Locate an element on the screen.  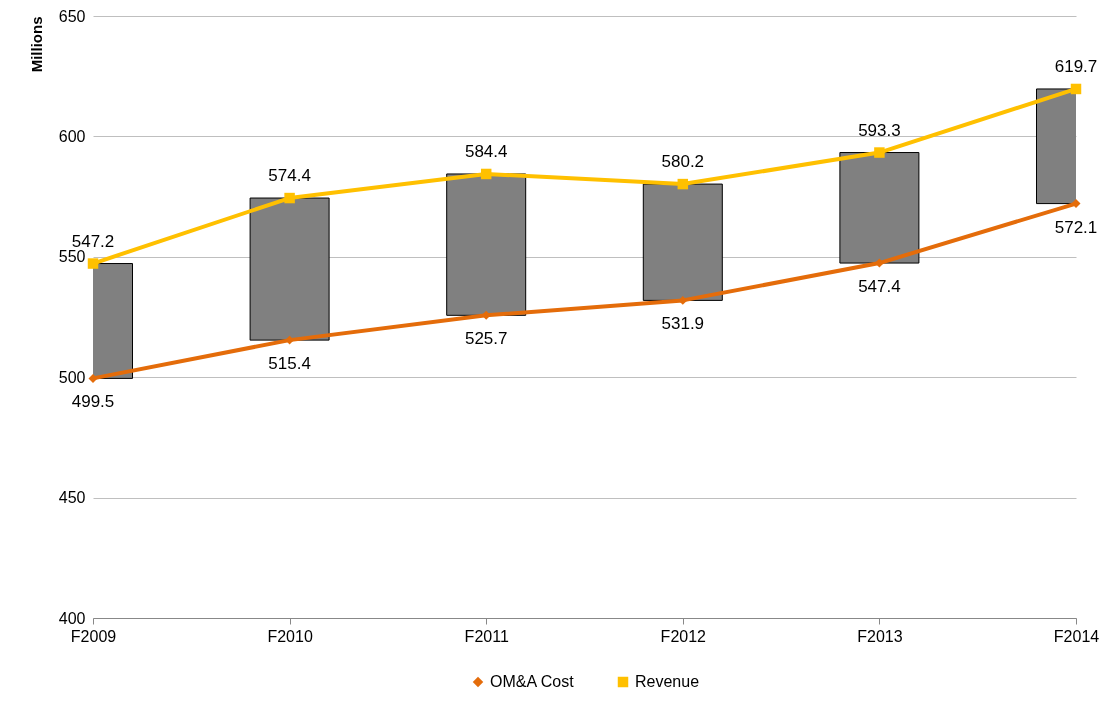
data-label: 531.9 is located at coordinates (683, 324).